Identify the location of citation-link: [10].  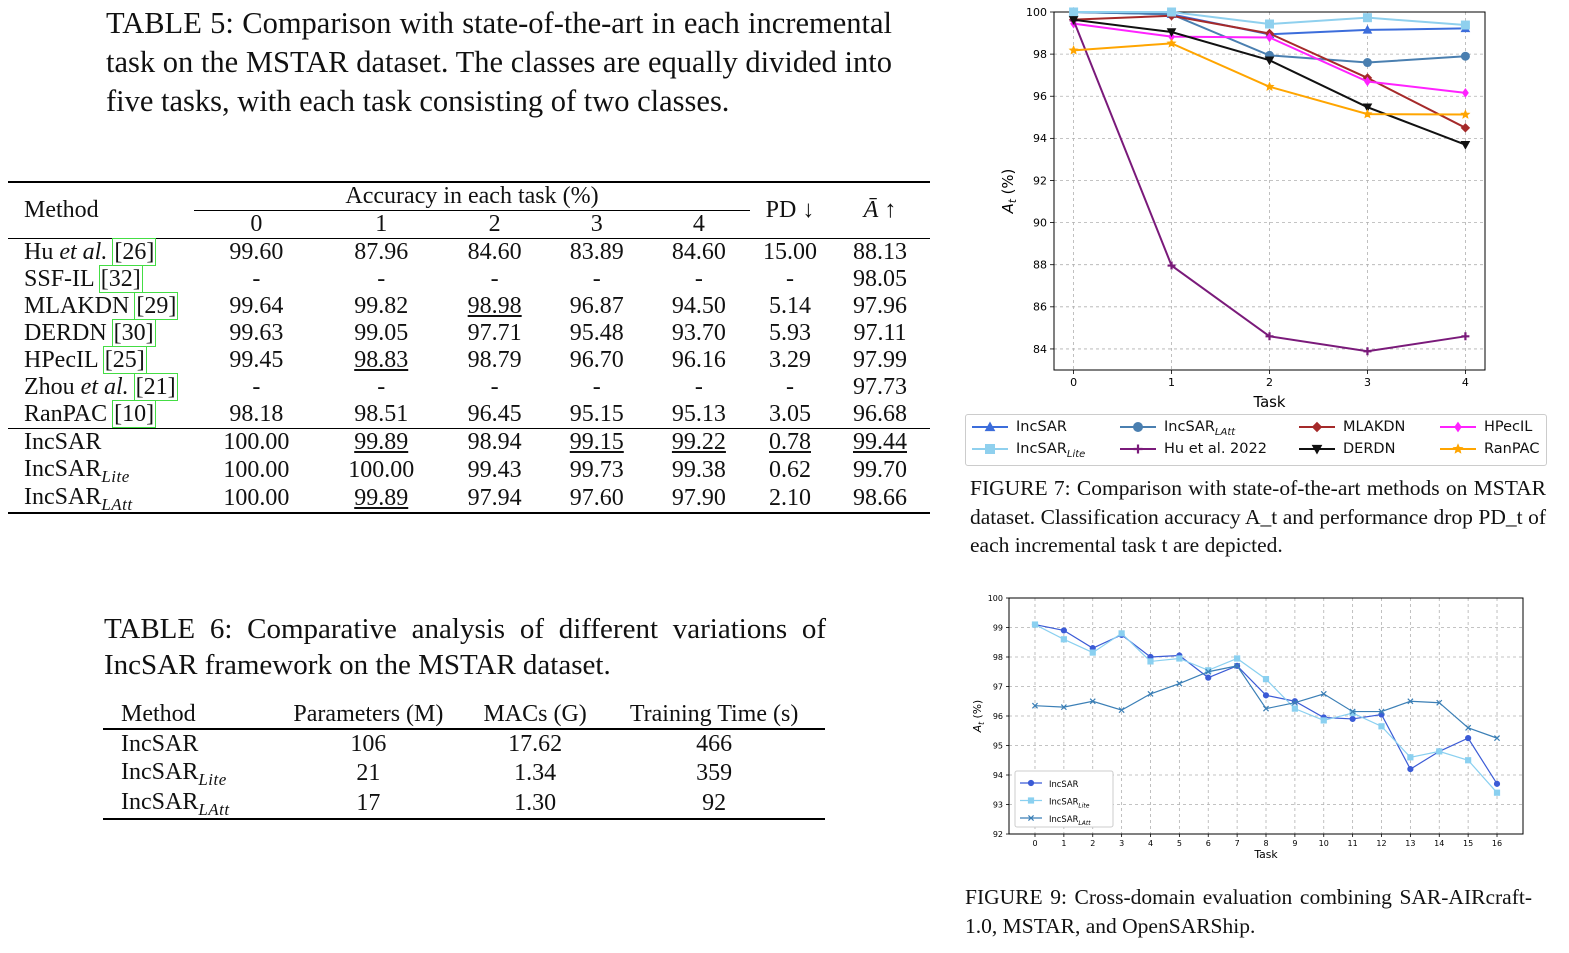
(134, 414).